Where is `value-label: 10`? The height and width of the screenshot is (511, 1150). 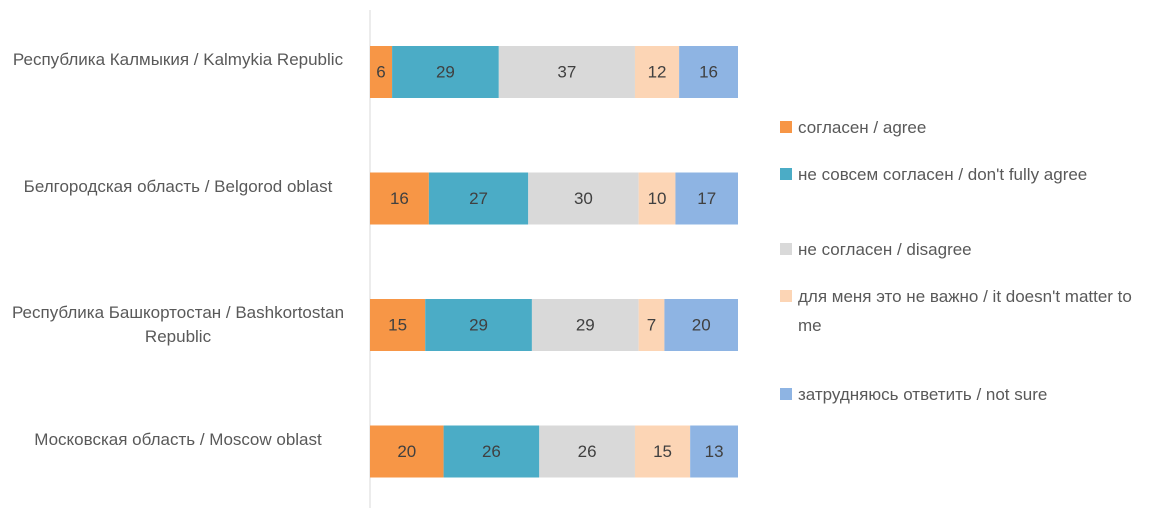
value-label: 10 is located at coordinates (657, 198).